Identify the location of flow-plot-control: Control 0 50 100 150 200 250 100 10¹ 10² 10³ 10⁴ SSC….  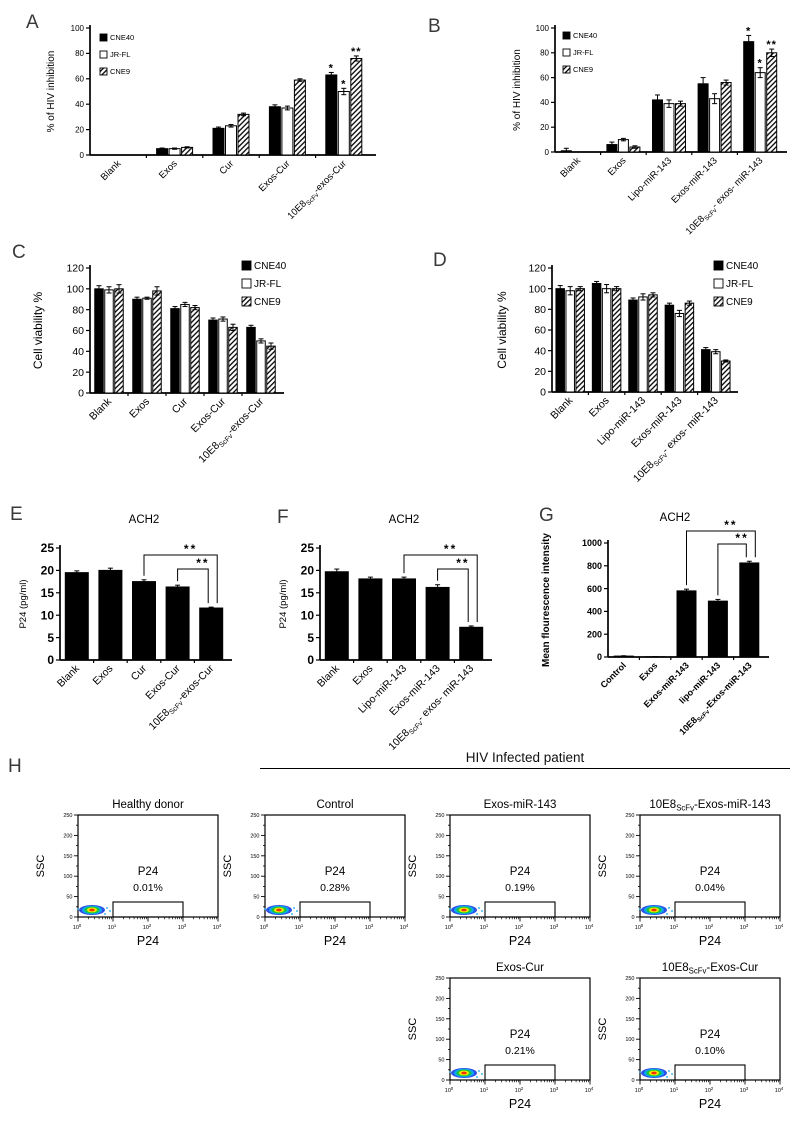
(313, 880).